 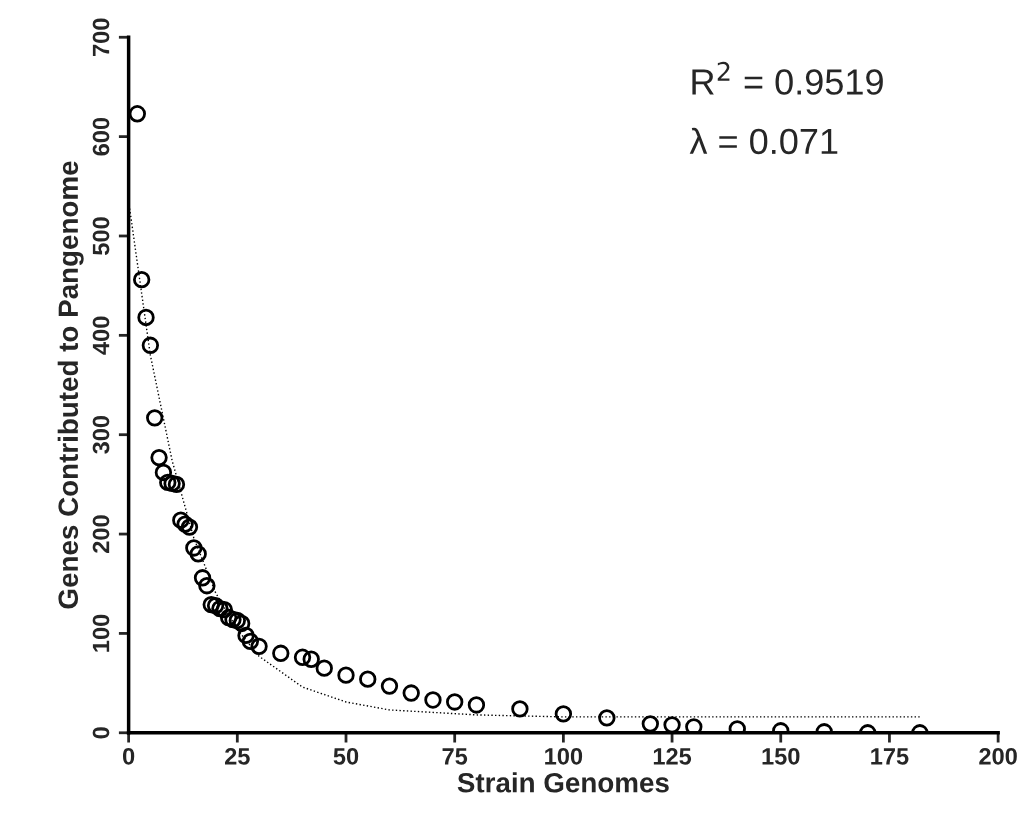 I want to click on x-axis-title: Strain Genomes, so click(x=563, y=782).